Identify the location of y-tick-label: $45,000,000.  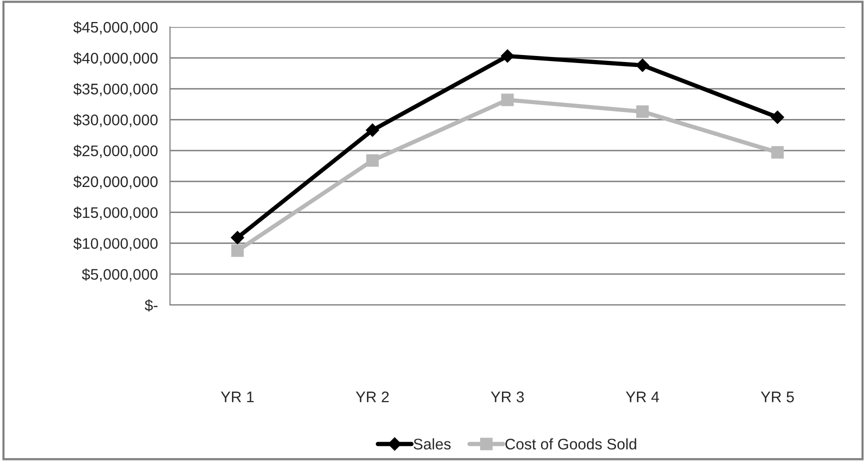
(115, 27).